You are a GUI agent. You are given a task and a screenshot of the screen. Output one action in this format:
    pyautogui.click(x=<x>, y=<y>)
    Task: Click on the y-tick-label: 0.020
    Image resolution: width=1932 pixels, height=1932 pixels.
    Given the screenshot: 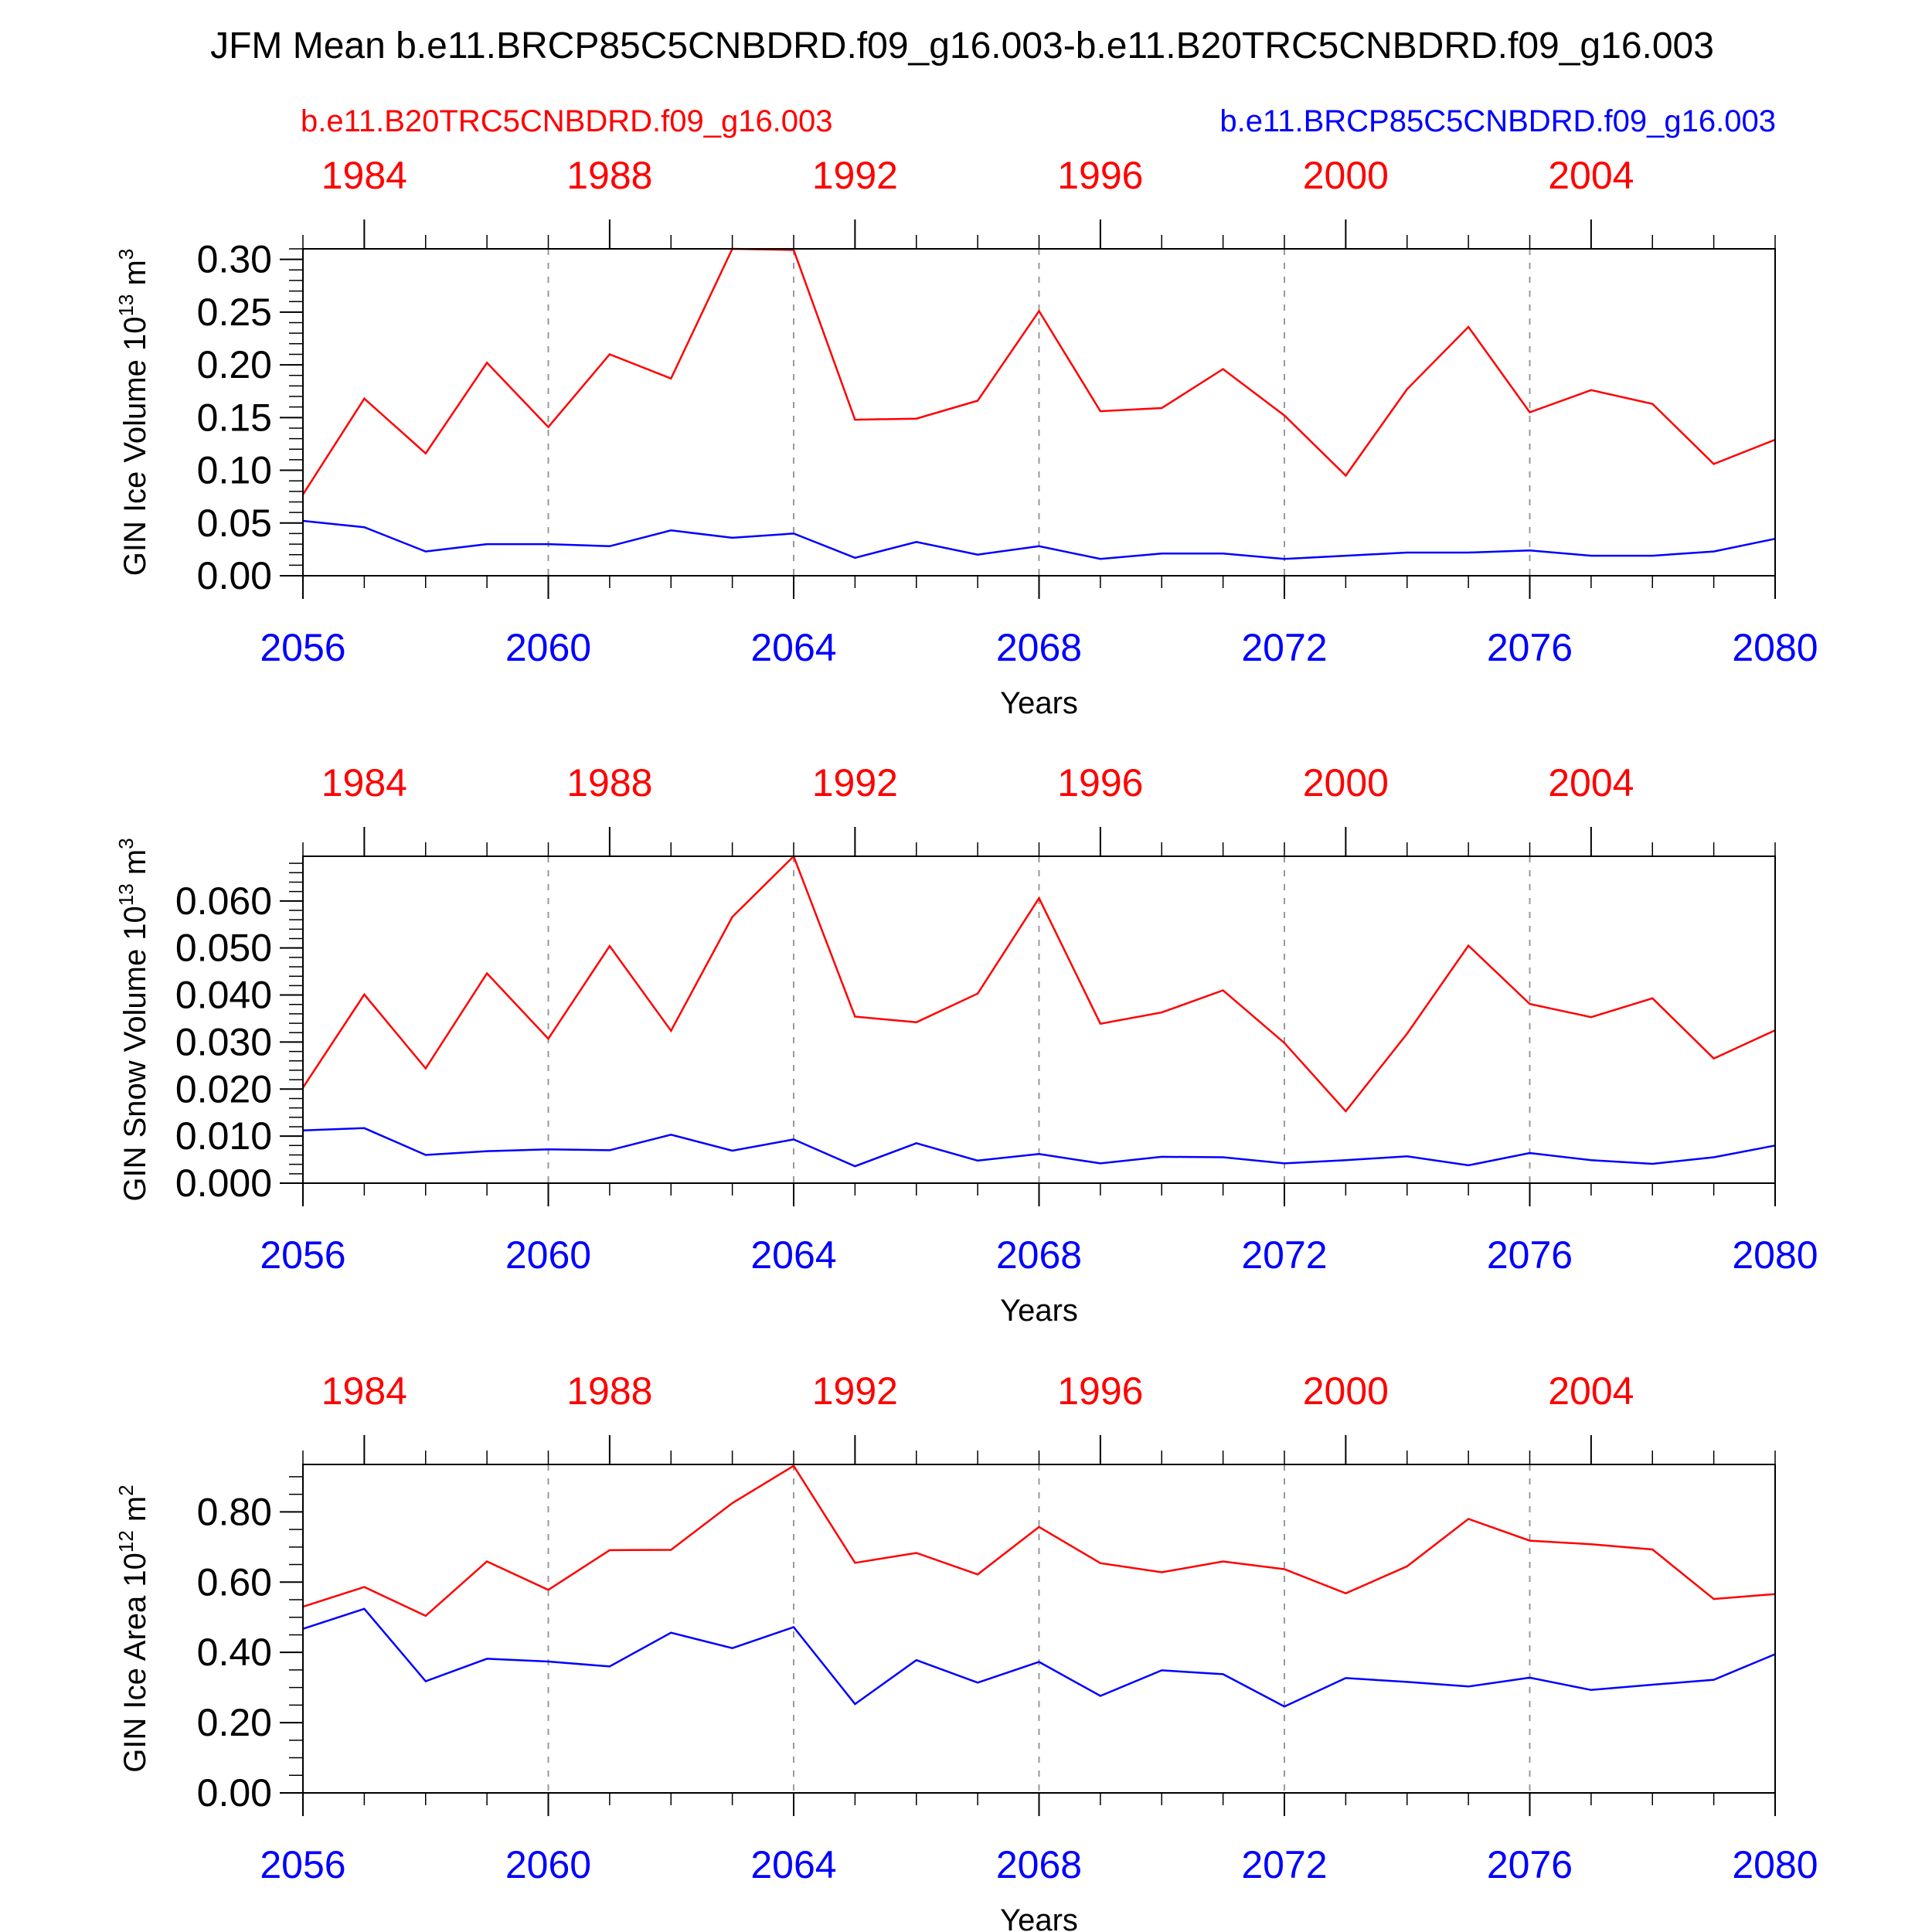 What is the action you would take?
    pyautogui.click(x=223, y=1089)
    